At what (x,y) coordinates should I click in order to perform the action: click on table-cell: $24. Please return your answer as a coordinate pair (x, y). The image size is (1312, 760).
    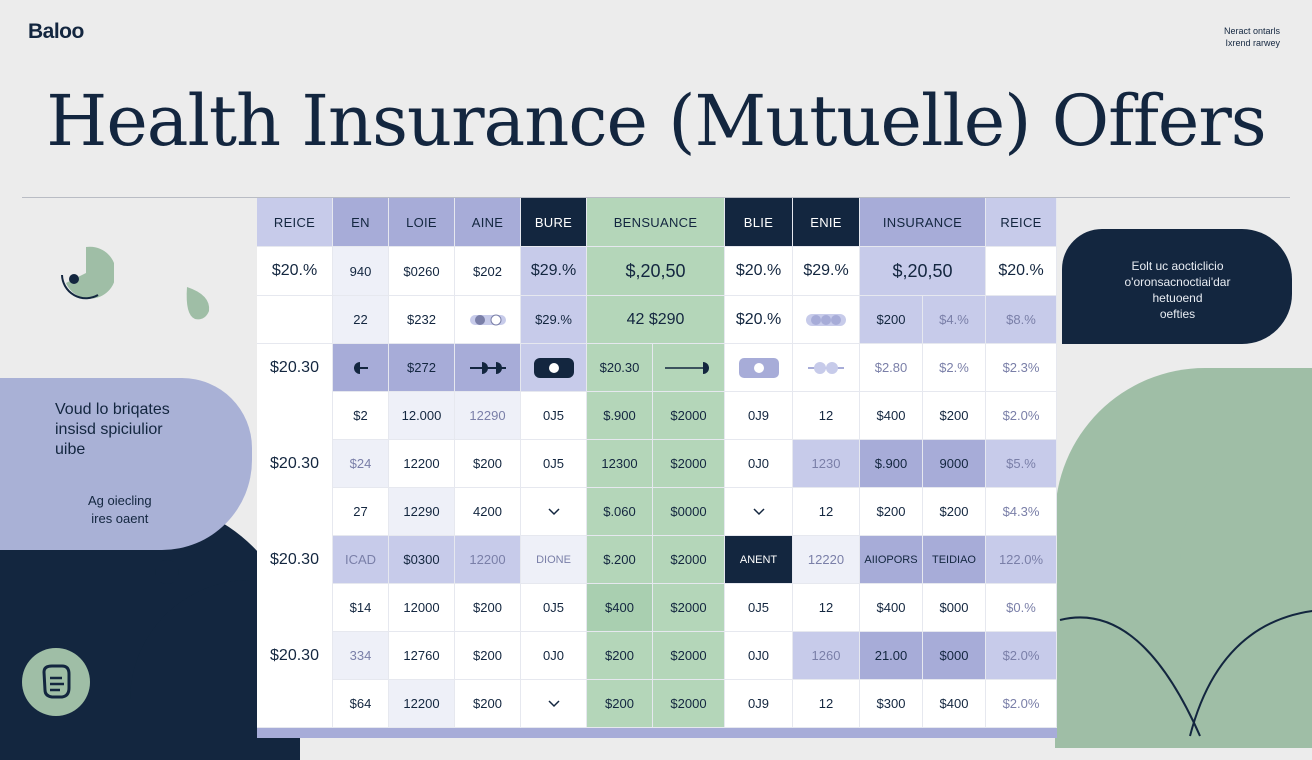
    Looking at the image, I should click on (361, 464).